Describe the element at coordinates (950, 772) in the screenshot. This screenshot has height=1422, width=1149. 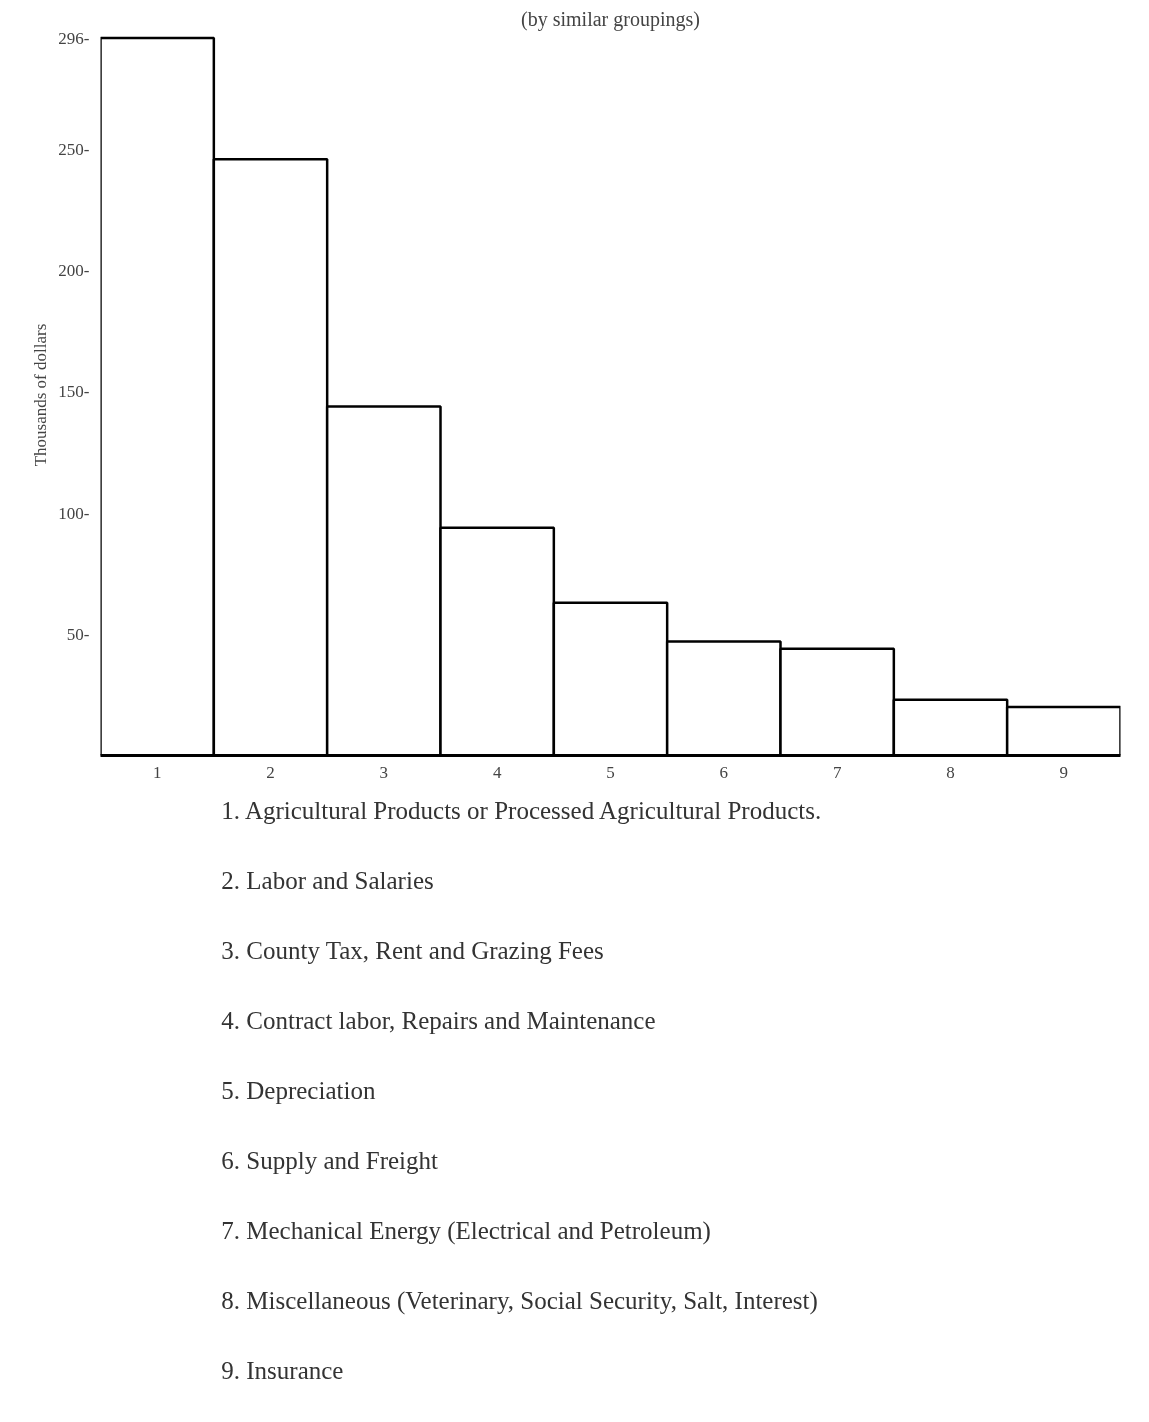
I see `x-tick-label: 8` at that location.